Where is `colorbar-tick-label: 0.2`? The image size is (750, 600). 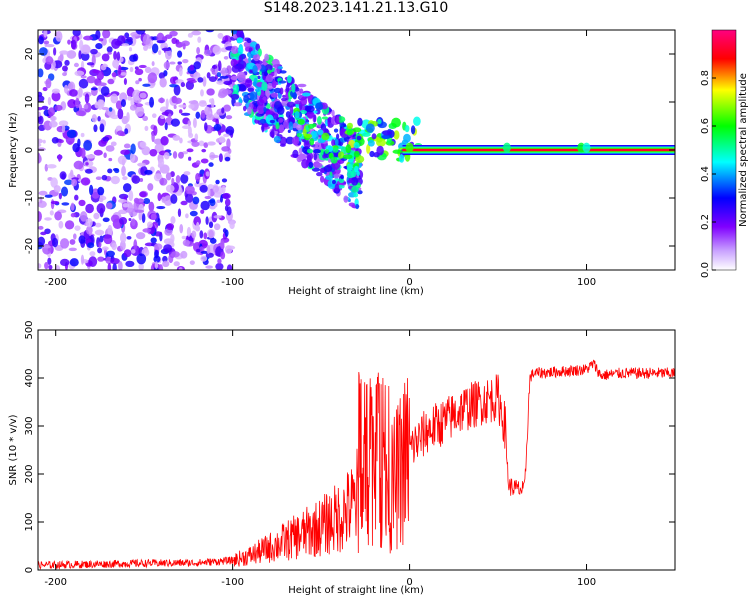 colorbar-tick-label: 0.2 is located at coordinates (705, 222).